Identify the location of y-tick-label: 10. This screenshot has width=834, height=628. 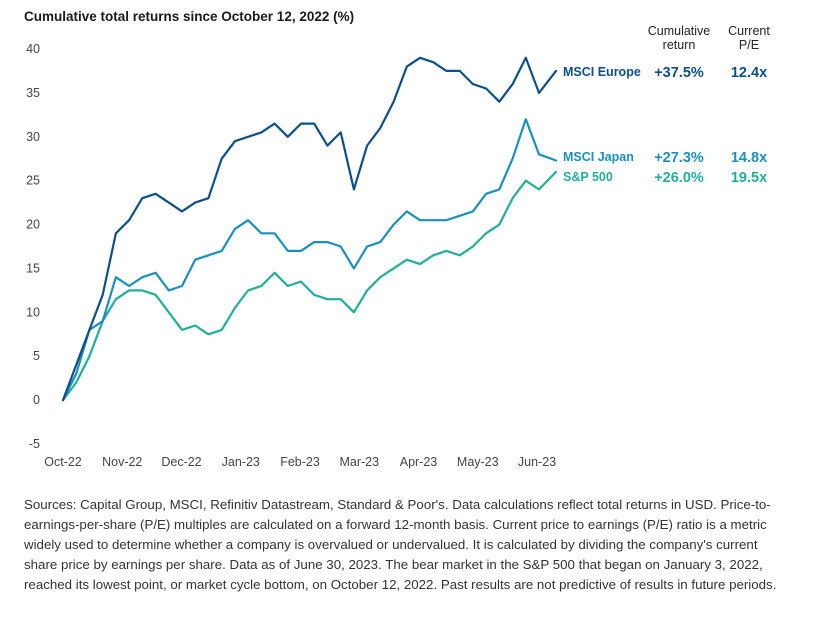
(33, 312).